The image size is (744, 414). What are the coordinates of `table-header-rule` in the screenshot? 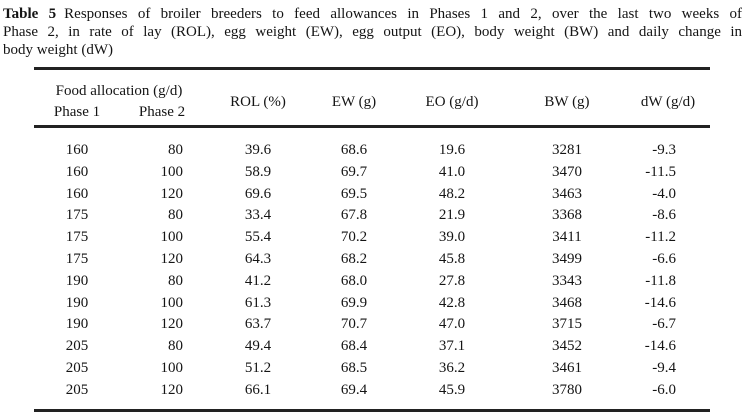 It's located at (372, 126).